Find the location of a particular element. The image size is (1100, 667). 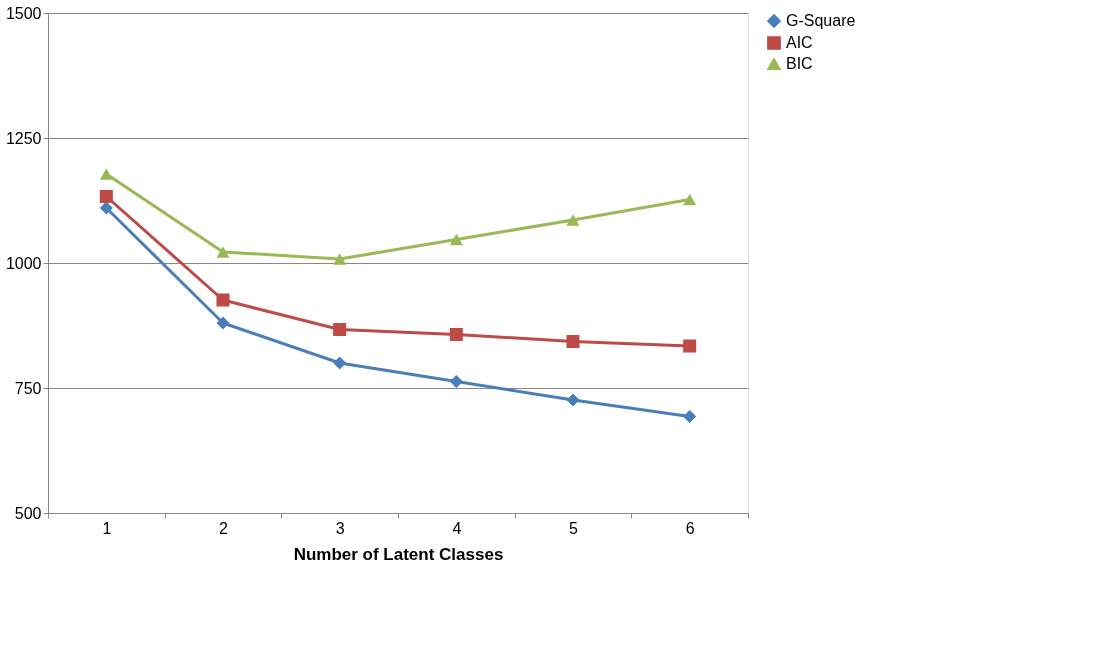

legend-label: AIC is located at coordinates (799, 42).